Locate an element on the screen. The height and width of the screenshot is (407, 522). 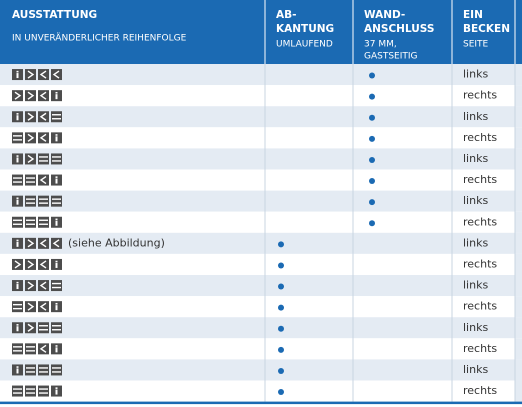
bottom-rule is located at coordinates (261, 403).